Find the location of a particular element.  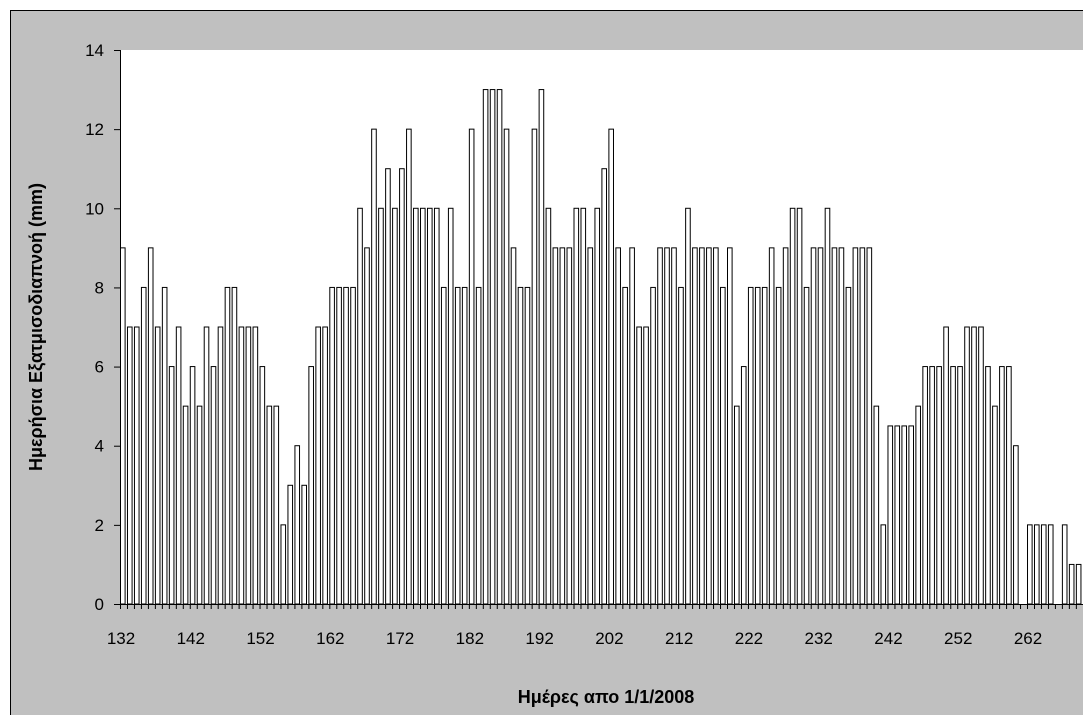

x-axis-title: Ημέρες απο 1/1/2008 is located at coordinates (606, 697).